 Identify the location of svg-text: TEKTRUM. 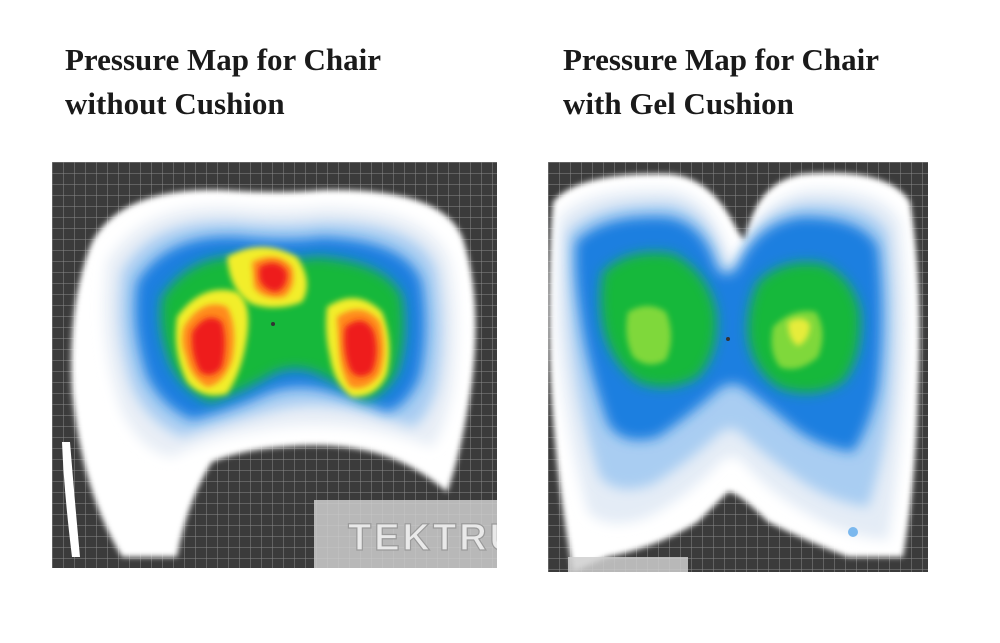
(422, 538).